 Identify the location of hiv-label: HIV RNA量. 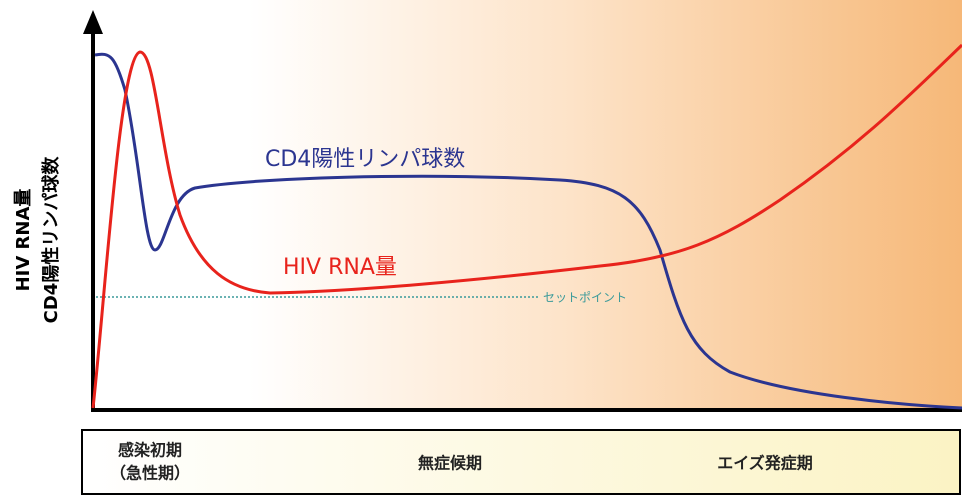
(340, 267).